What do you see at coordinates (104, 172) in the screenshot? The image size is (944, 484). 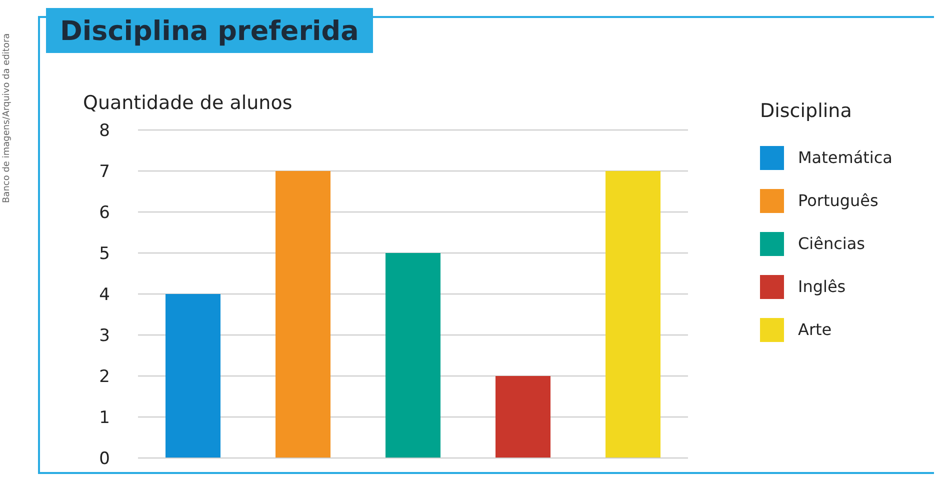 I see `y-tick-label: 7` at bounding box center [104, 172].